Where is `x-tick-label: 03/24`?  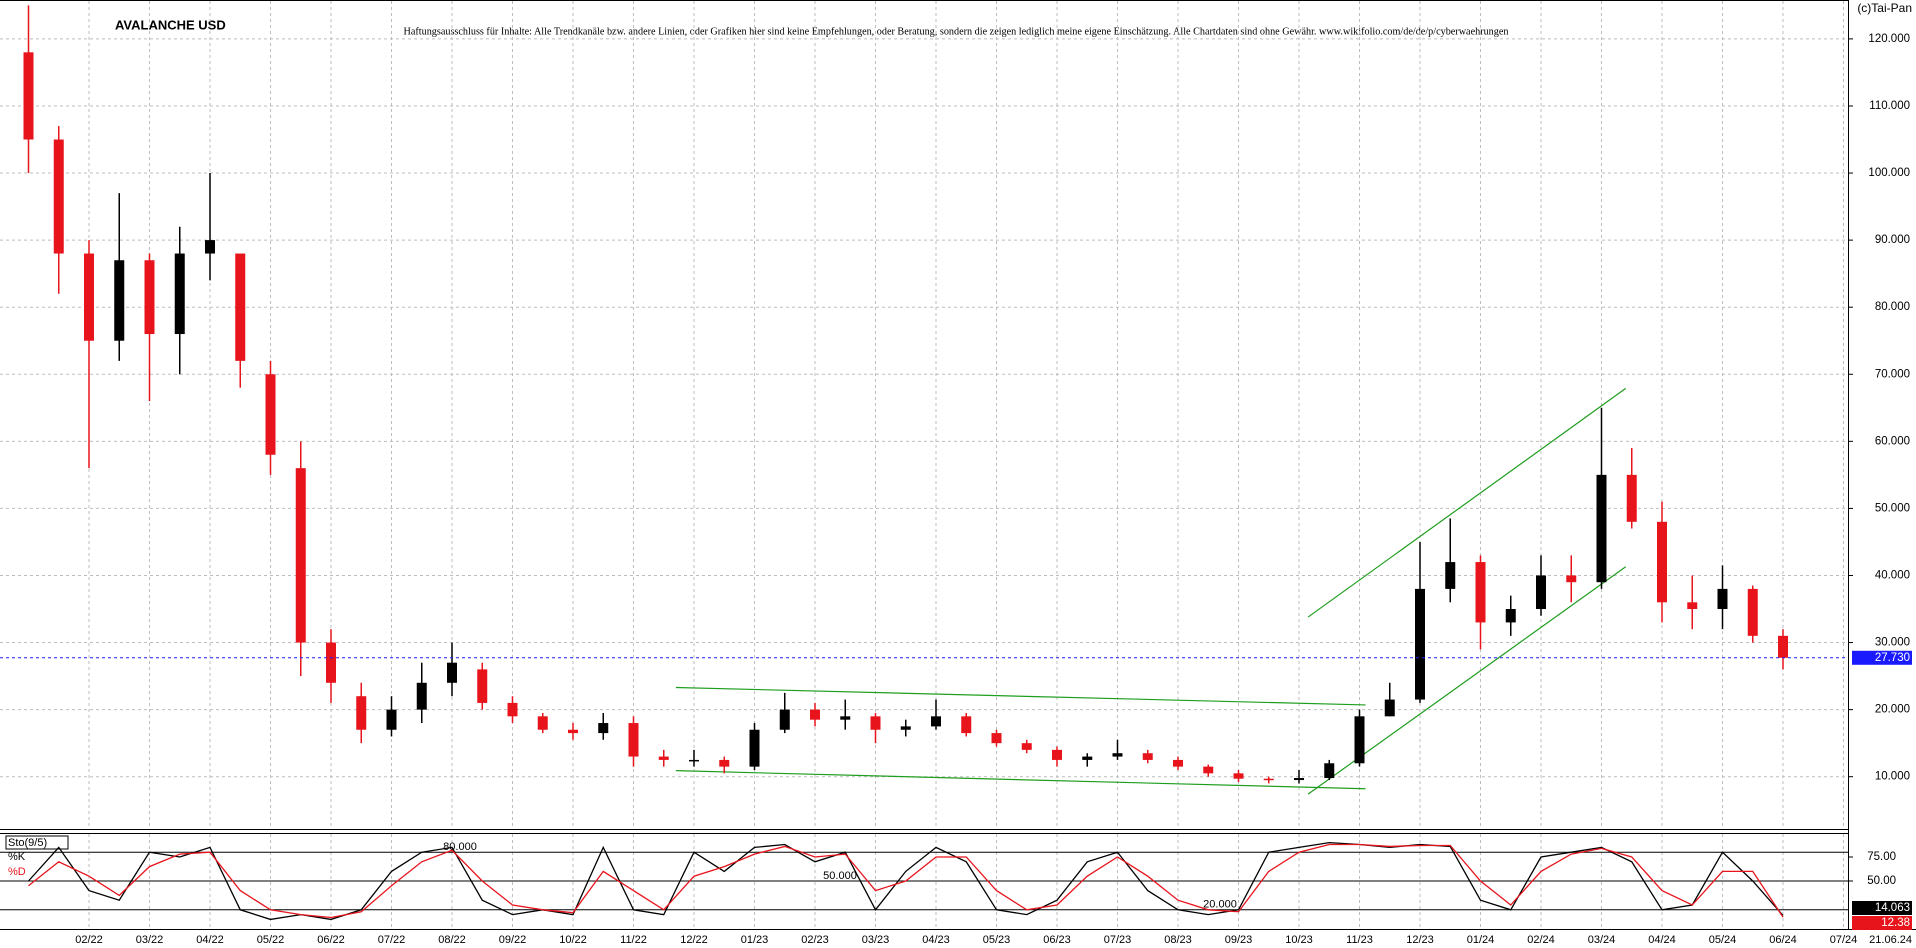
x-tick-label: 03/24 is located at coordinates (1602, 940).